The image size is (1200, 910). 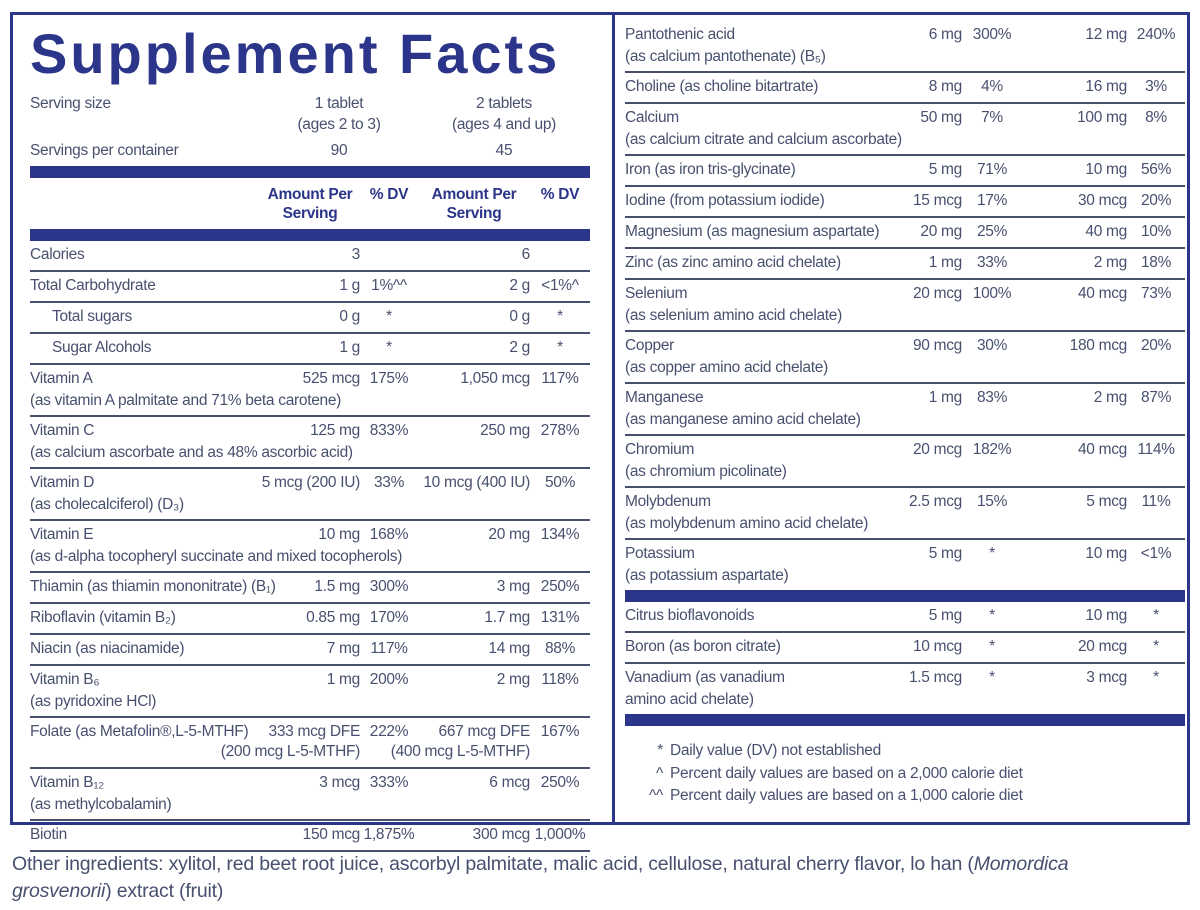 What do you see at coordinates (509, 782) in the screenshot?
I see `amount-serving-2: 6 mcg` at bounding box center [509, 782].